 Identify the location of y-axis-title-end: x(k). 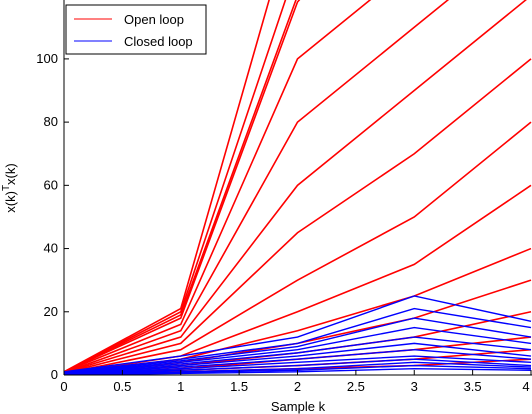
(10, 174).